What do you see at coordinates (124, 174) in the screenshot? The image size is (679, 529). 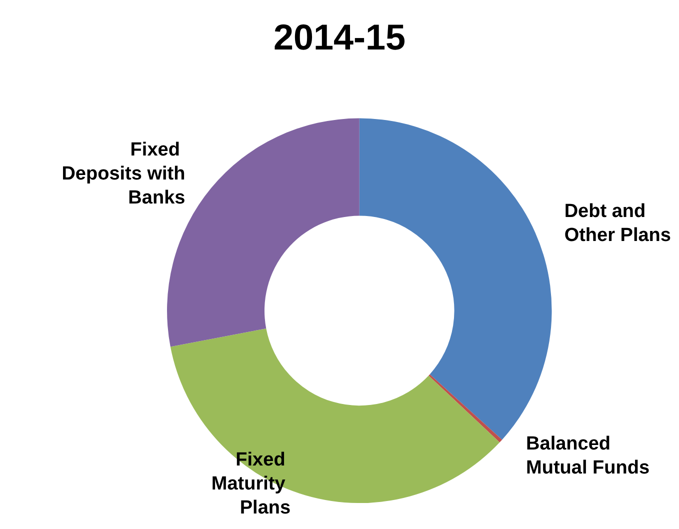 I see `slice-label: Fixed Deposits with Banks` at bounding box center [124, 174].